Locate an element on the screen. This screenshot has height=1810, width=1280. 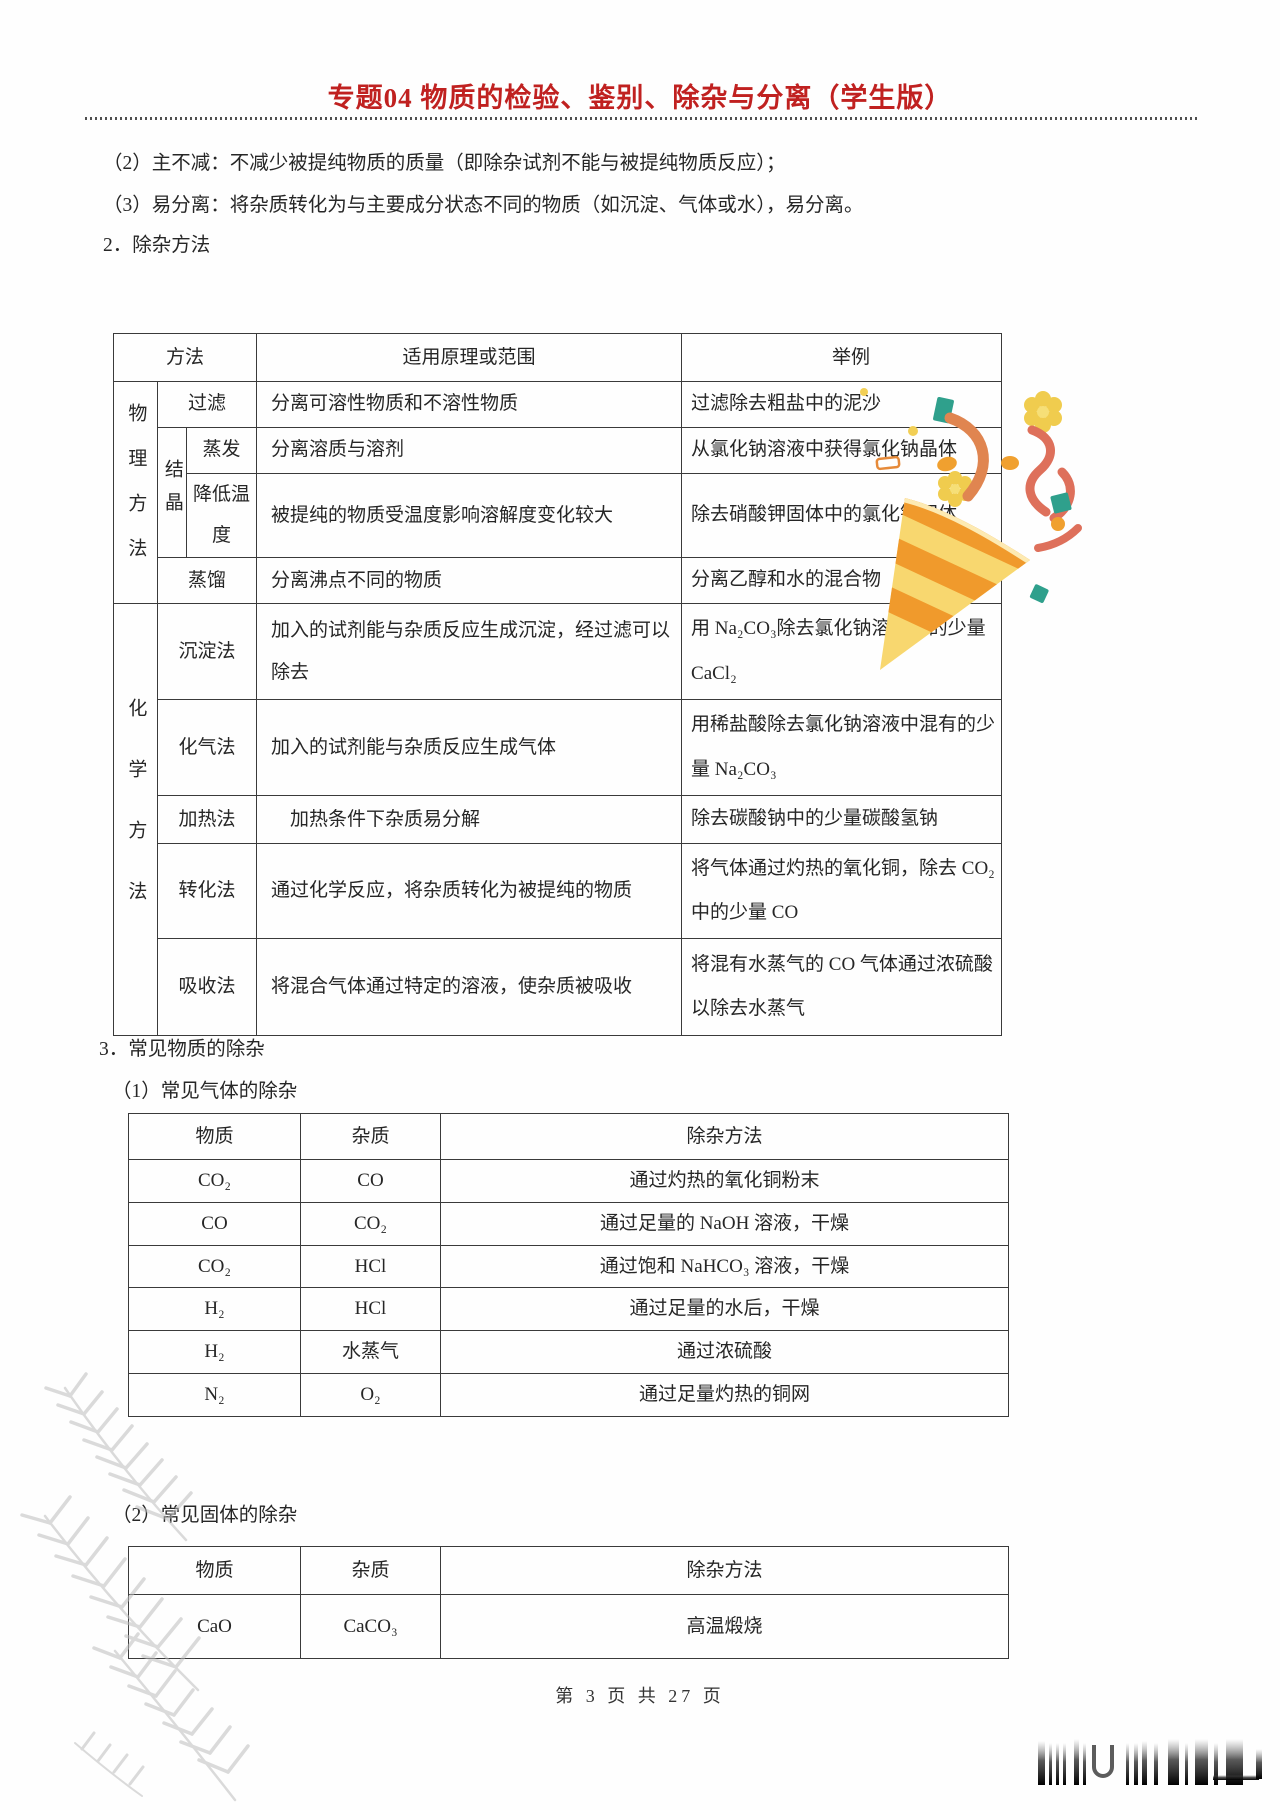
solid-substance: CaO is located at coordinates (214, 1626).